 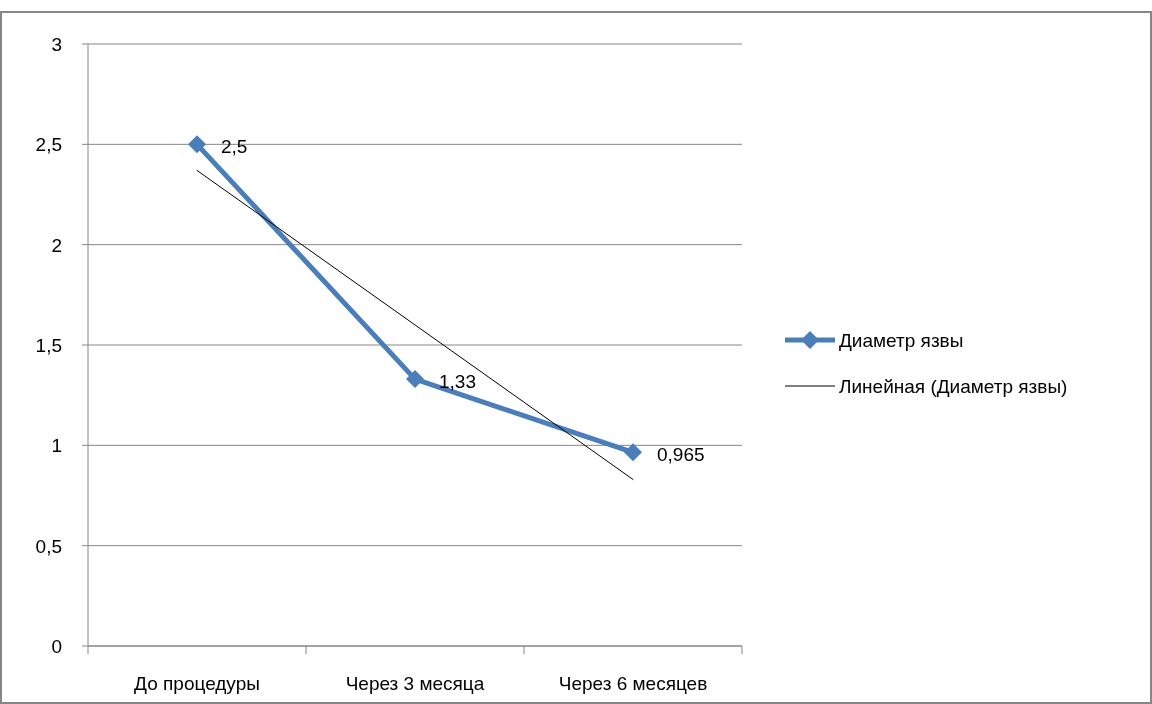 What do you see at coordinates (48, 145) in the screenshot?
I see `y-tick-label: 2,5` at bounding box center [48, 145].